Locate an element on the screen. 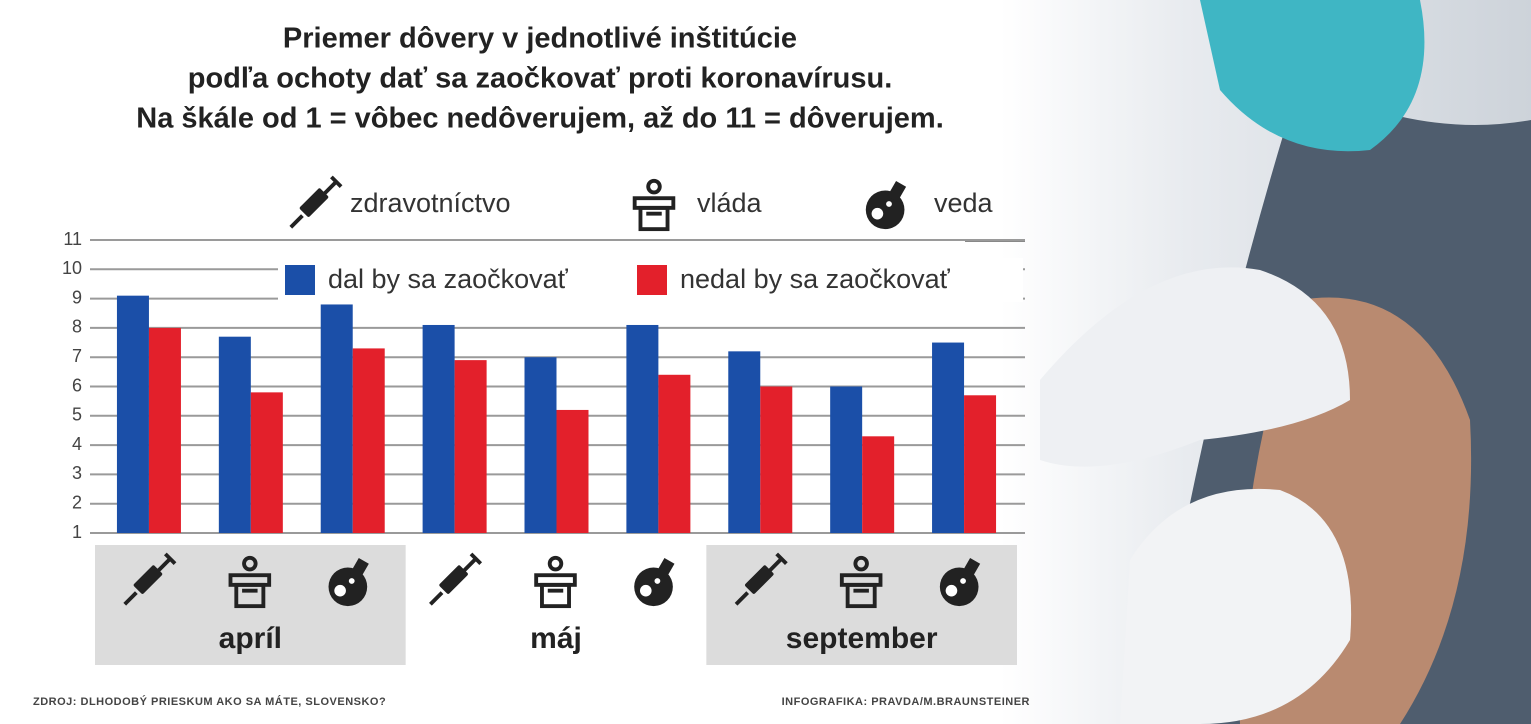 The width and height of the screenshot is (1531, 724). y-tick-label: 5 is located at coordinates (77, 415).